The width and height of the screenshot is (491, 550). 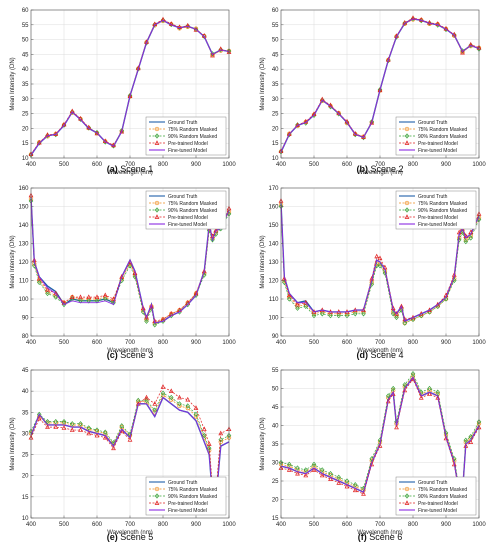 What do you see at coordinates (25, 144) in the screenshot?
I see `y-tick-label: 15` at bounding box center [25, 144].